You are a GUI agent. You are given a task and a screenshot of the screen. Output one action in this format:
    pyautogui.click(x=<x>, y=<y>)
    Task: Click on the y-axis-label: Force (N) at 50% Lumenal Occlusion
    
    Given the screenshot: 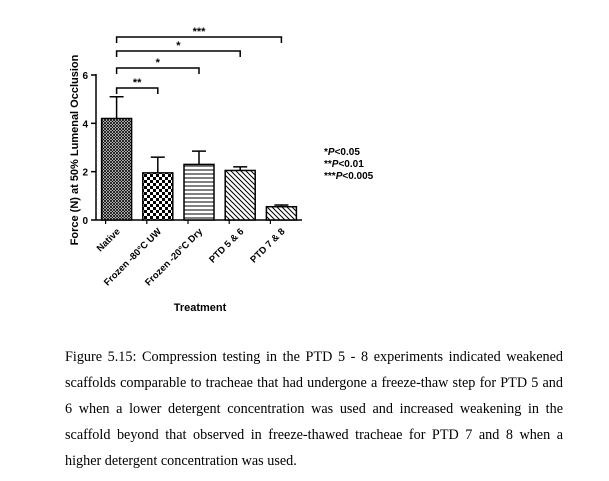 What is the action you would take?
    pyautogui.click(x=75, y=149)
    